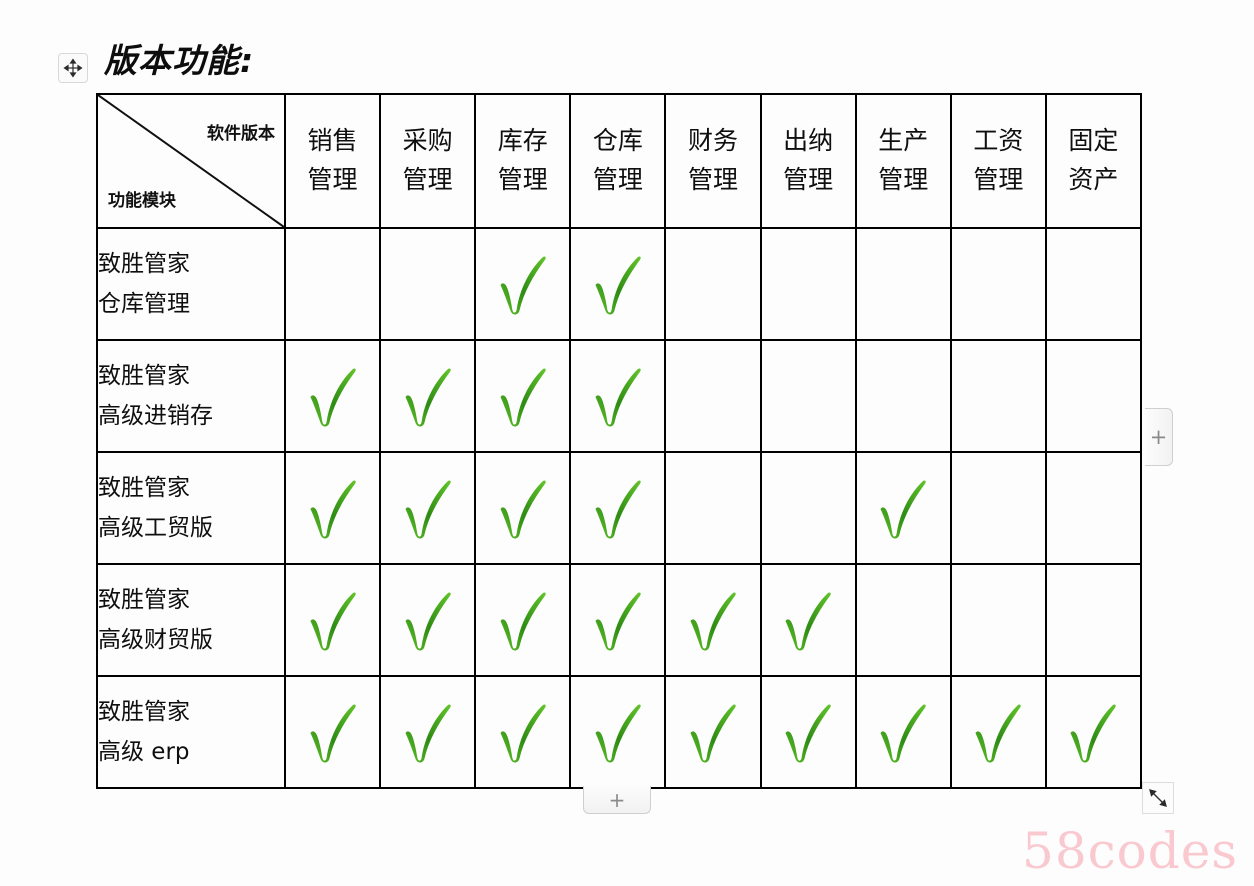  I want to click on column-header-line1: 固定, so click(1093, 141).